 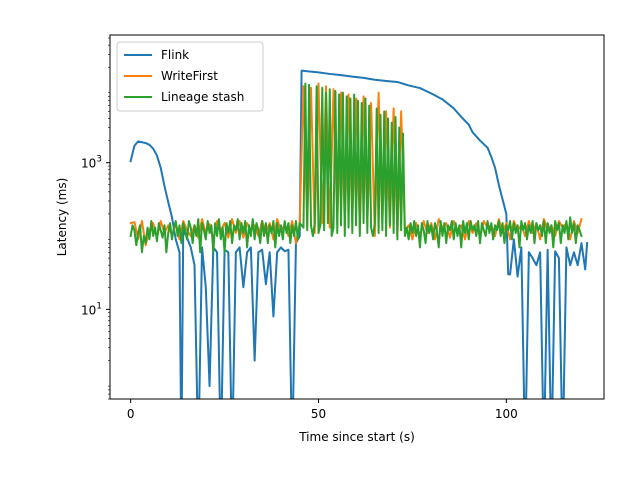 I want to click on legend: Flink WriteFirst Lineage stash, so click(x=190, y=76).